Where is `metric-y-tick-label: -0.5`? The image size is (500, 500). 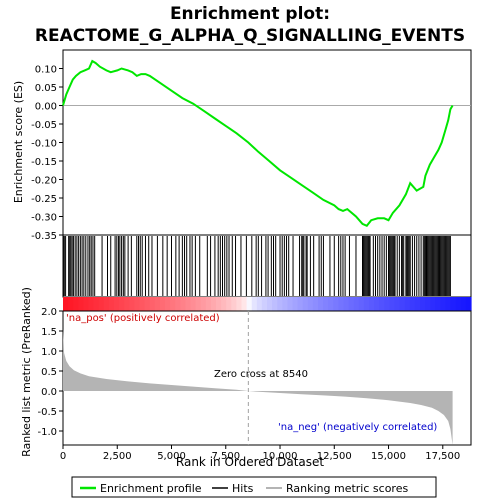
metric-y-tick-label: -0.5 is located at coordinates (47, 412).